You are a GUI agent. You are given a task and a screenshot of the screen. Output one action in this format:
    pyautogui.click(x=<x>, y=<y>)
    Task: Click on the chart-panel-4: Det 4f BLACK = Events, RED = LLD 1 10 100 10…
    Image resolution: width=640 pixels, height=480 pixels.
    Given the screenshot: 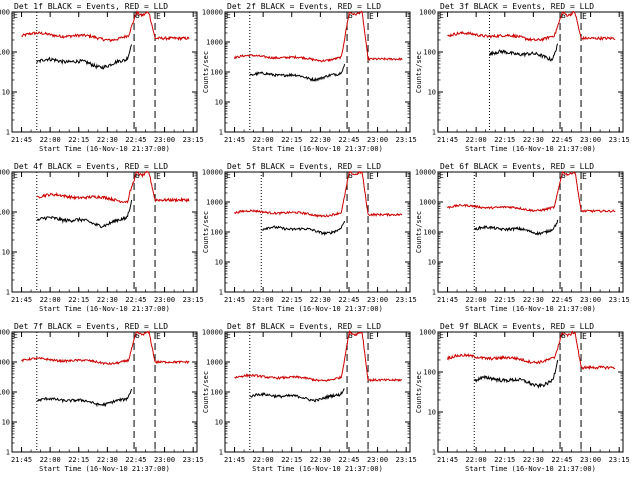 What is the action you would take?
    pyautogui.click(x=102, y=237)
    